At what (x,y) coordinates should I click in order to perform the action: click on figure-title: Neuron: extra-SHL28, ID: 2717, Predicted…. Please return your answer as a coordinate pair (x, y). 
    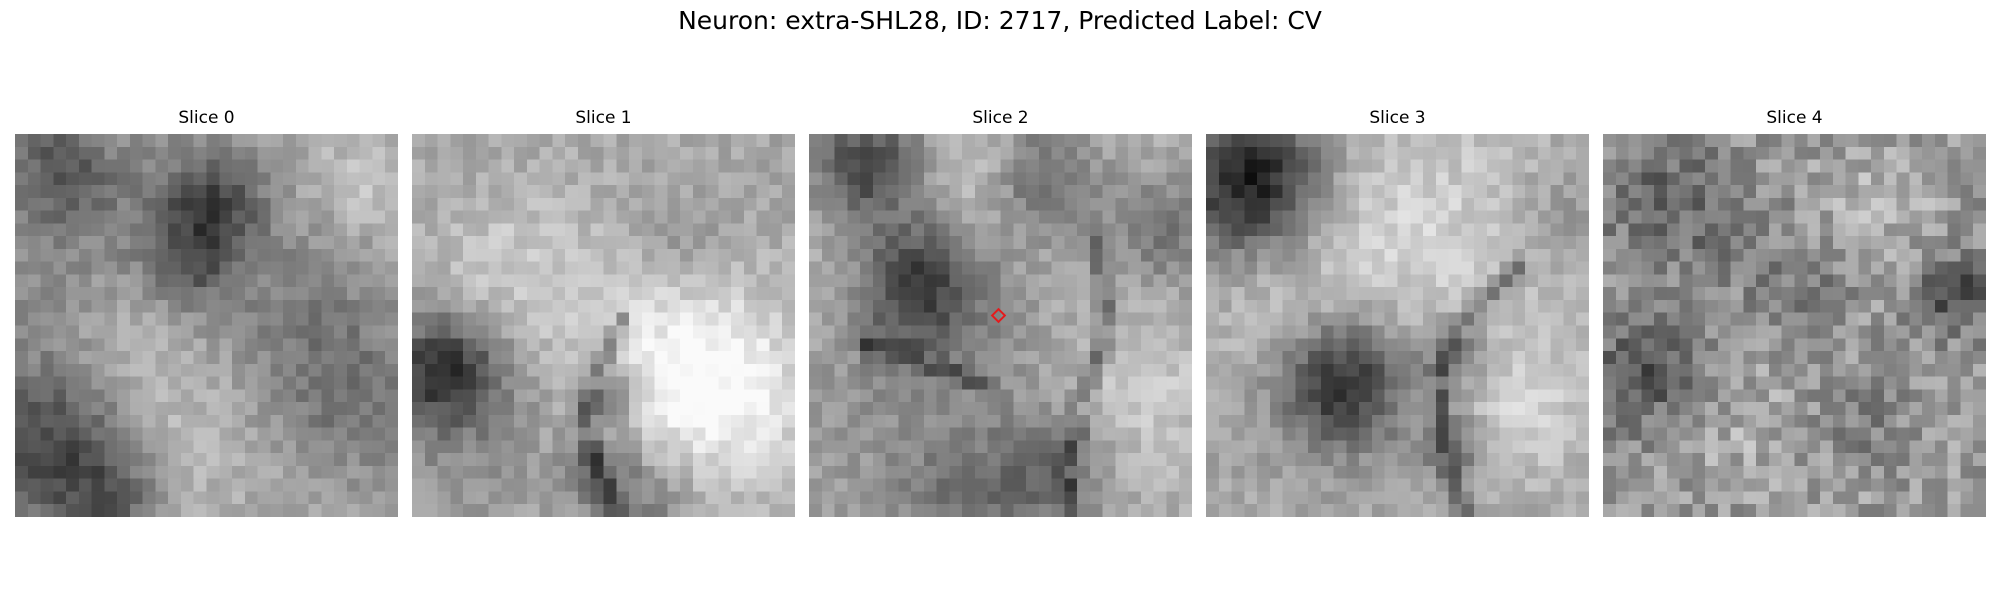
    Looking at the image, I should click on (1000, 20).